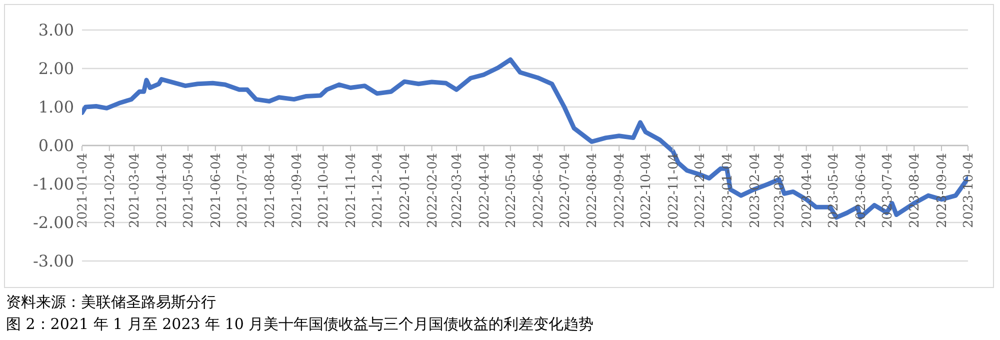 The width and height of the screenshot is (1000, 340). Describe the element at coordinates (162, 190) in the screenshot. I see `x-tick-label: 2021-04-04` at that location.